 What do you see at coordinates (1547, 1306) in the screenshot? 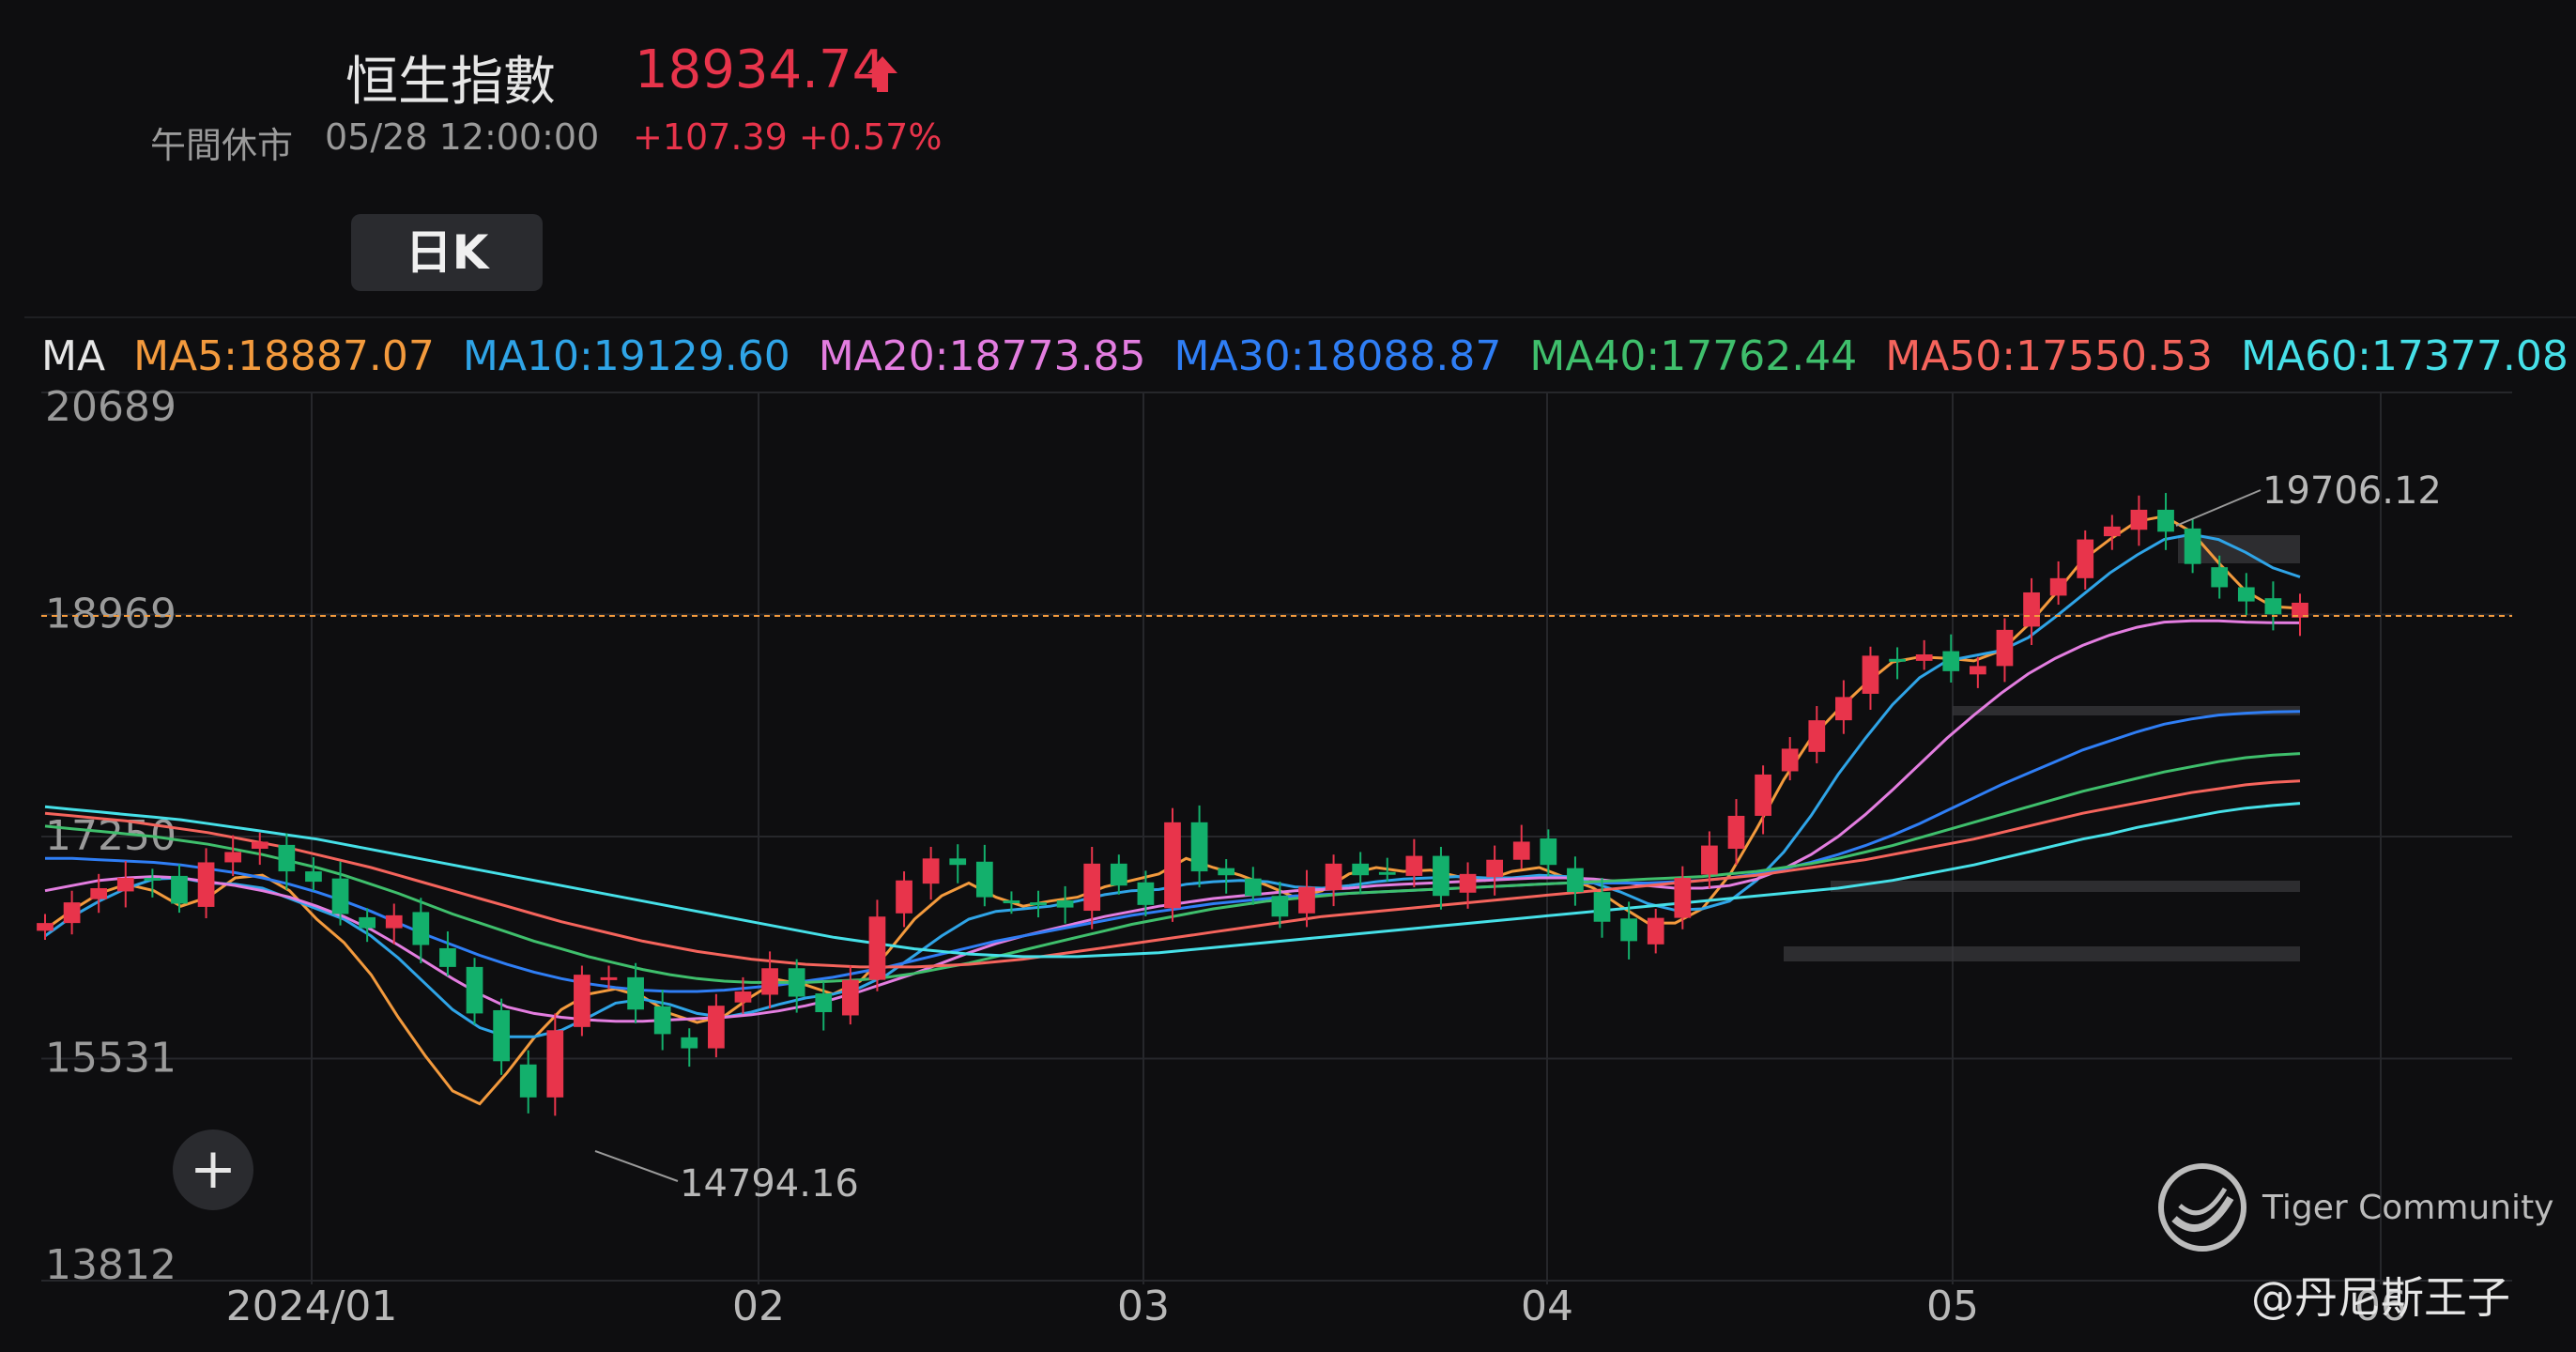
I see `x-tick-label: 04` at bounding box center [1547, 1306].